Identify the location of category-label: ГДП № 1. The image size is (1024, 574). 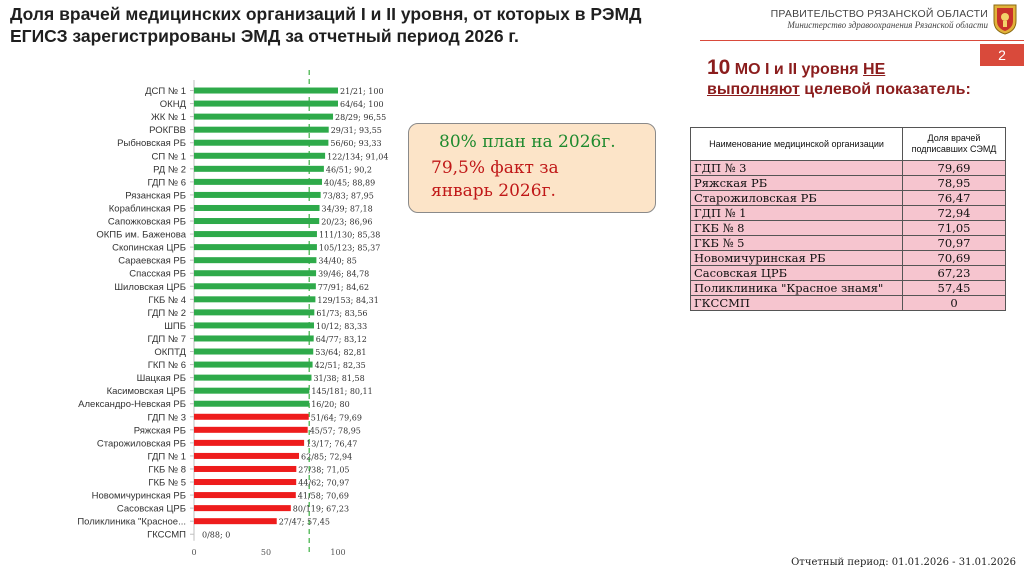
(166, 456).